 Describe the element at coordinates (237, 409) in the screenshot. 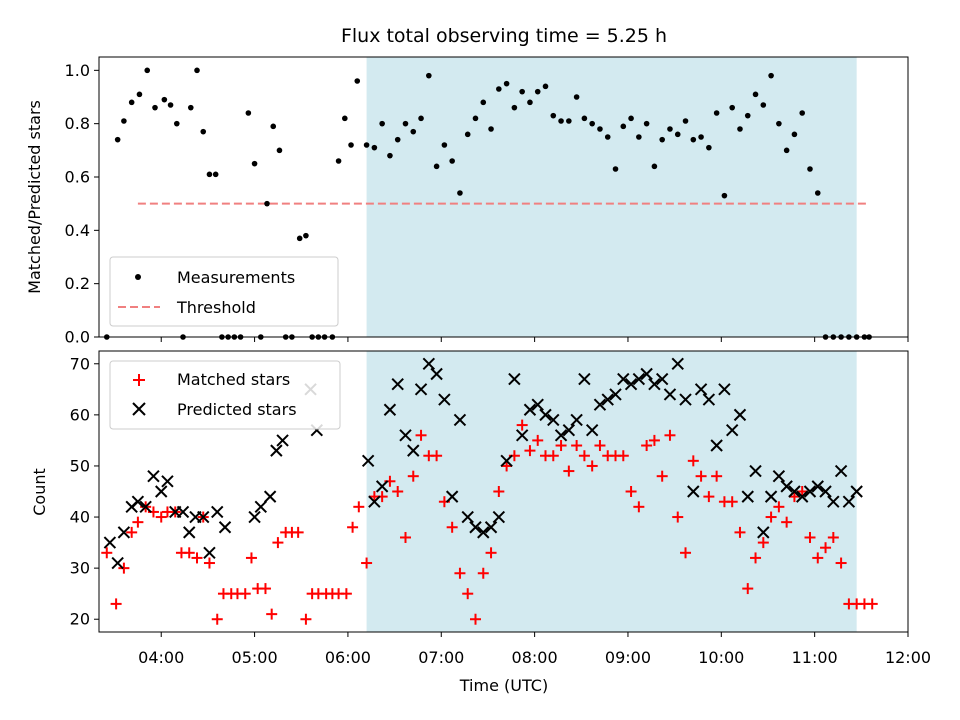

I see `legend-predicted-label: Predicted stars` at that location.